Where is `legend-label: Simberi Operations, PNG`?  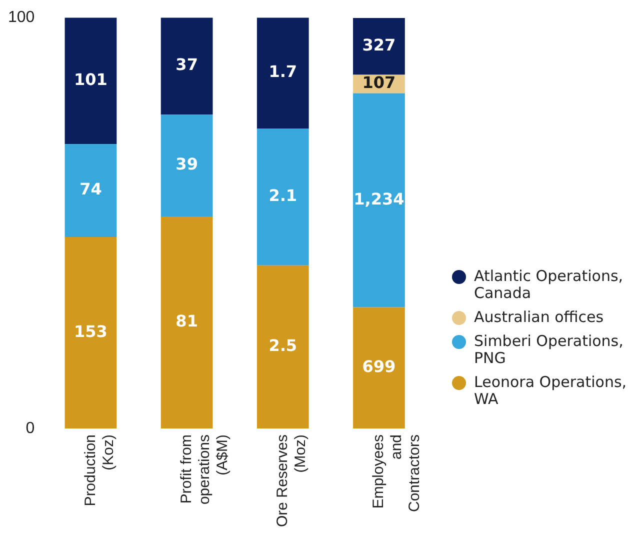 legend-label: Simberi Operations, PNG is located at coordinates (549, 349).